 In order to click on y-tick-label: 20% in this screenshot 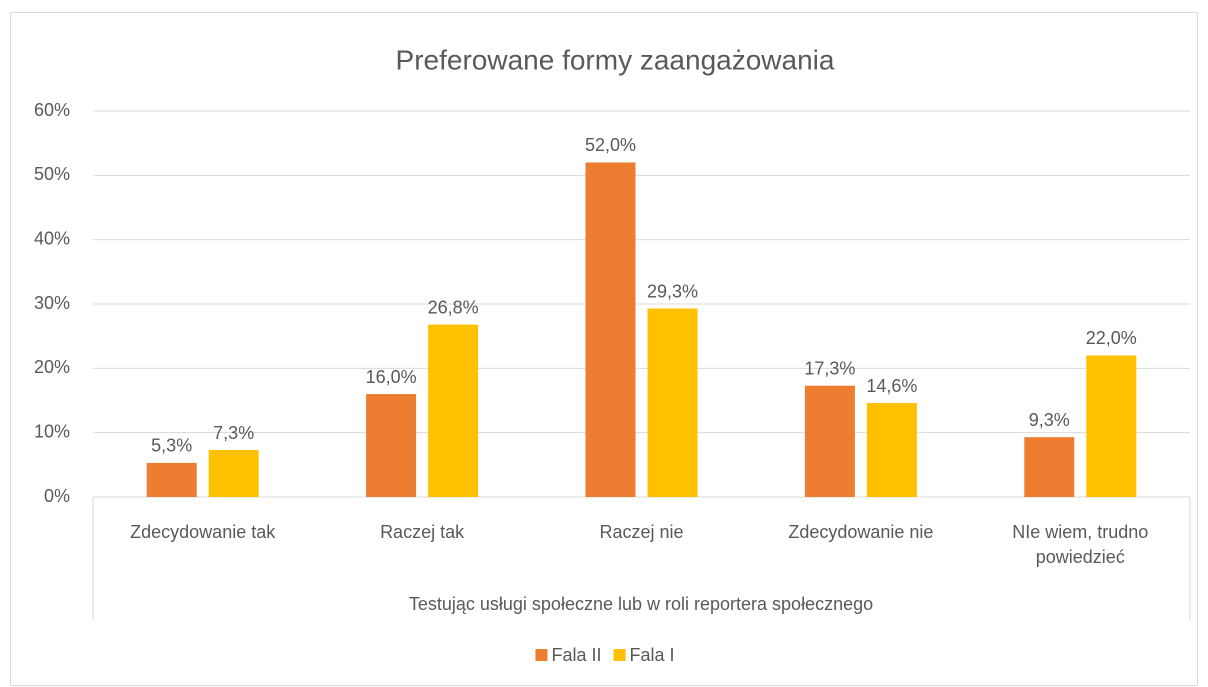, I will do `click(52, 367)`.